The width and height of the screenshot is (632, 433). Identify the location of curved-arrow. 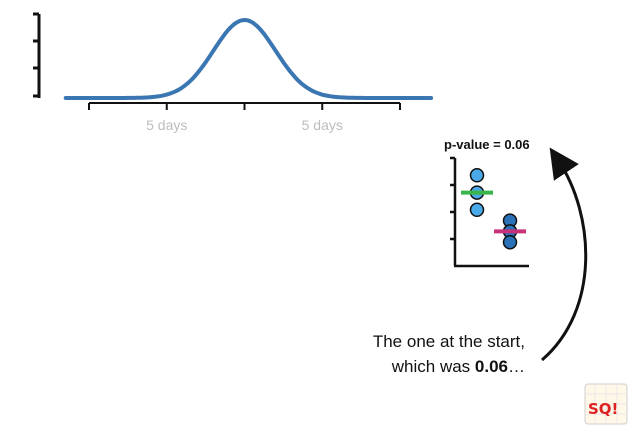
(564, 254).